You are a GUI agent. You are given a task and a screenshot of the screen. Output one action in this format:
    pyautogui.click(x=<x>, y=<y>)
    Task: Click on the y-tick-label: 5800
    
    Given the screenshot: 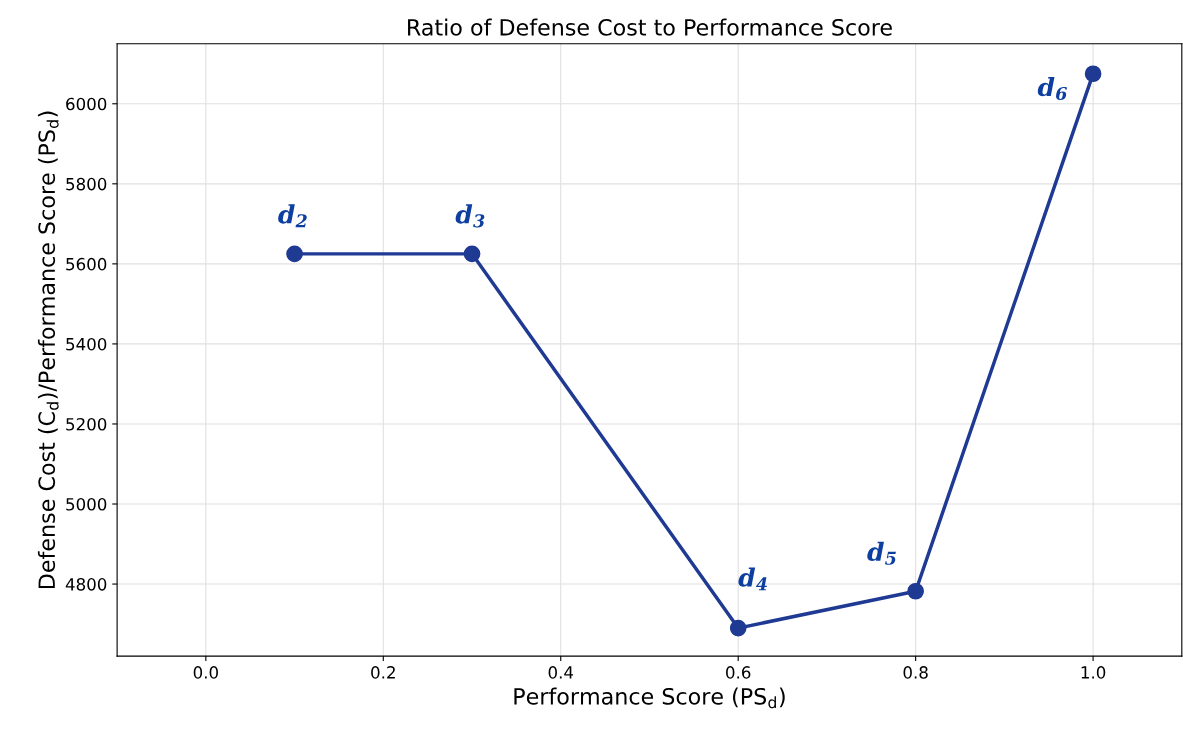 What is the action you would take?
    pyautogui.click(x=86, y=184)
    